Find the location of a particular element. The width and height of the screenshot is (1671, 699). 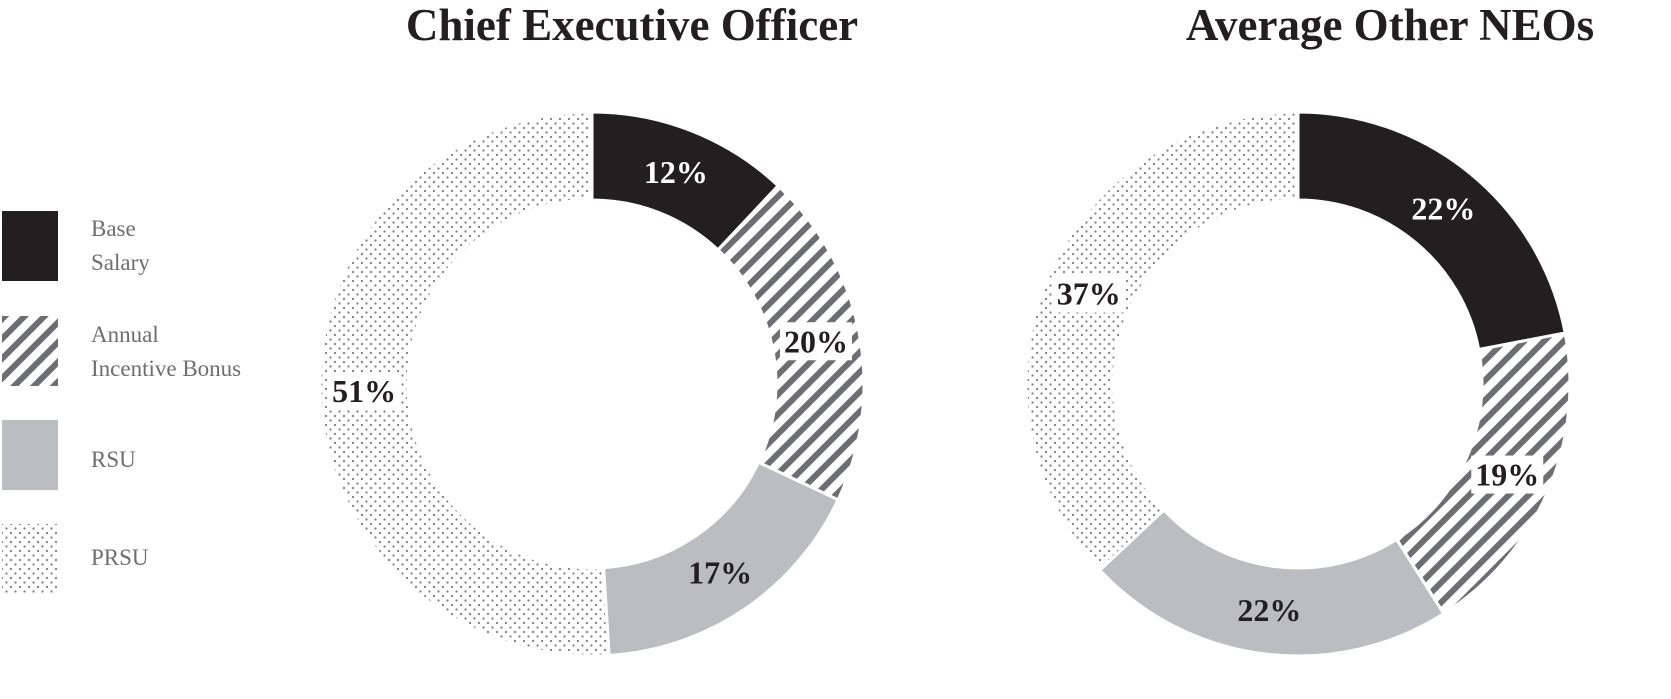

ceo-label-bg-annual-incentive-bonus is located at coordinates (815, 341).